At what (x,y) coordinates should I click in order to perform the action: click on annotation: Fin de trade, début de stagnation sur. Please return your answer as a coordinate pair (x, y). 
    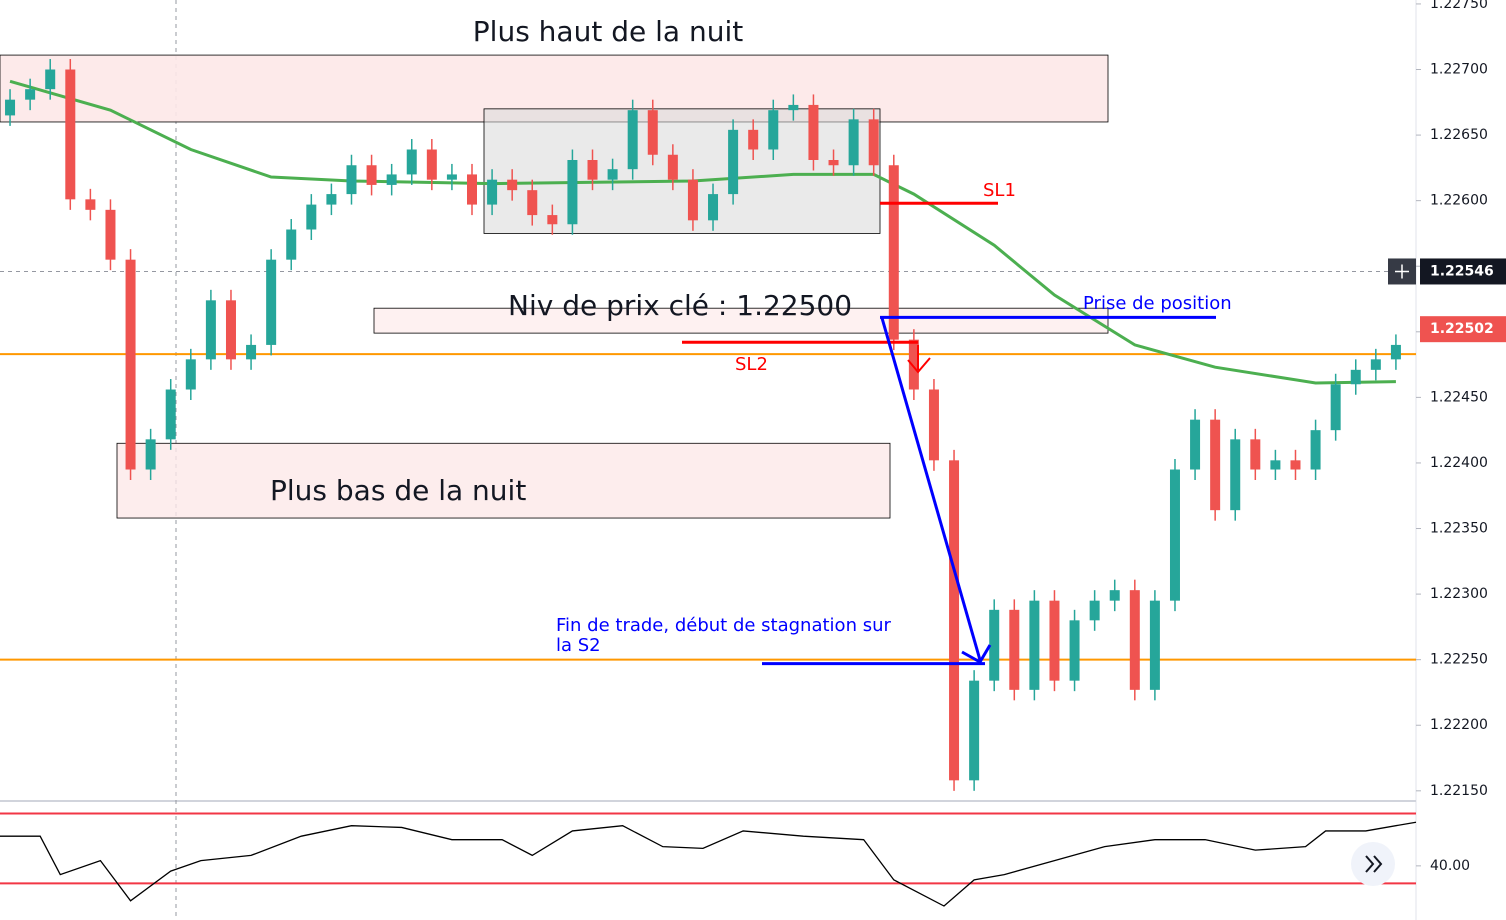
    Looking at the image, I should click on (723, 625).